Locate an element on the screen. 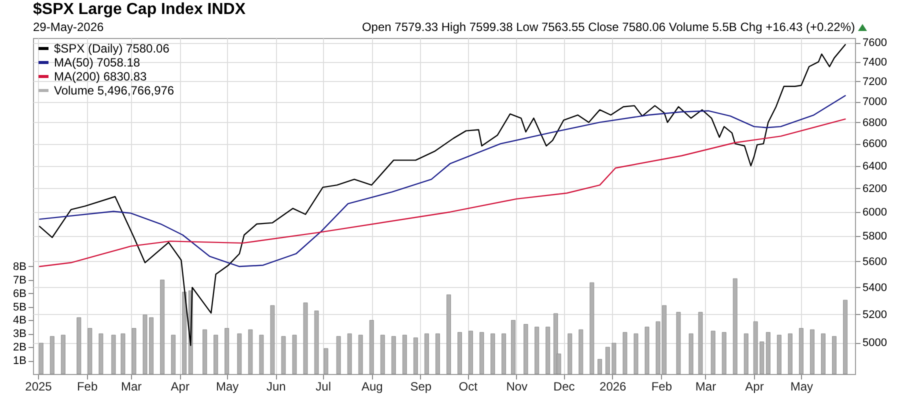 The width and height of the screenshot is (900, 396). legend-label: Volume 5,496,766,976 is located at coordinates (114, 91).